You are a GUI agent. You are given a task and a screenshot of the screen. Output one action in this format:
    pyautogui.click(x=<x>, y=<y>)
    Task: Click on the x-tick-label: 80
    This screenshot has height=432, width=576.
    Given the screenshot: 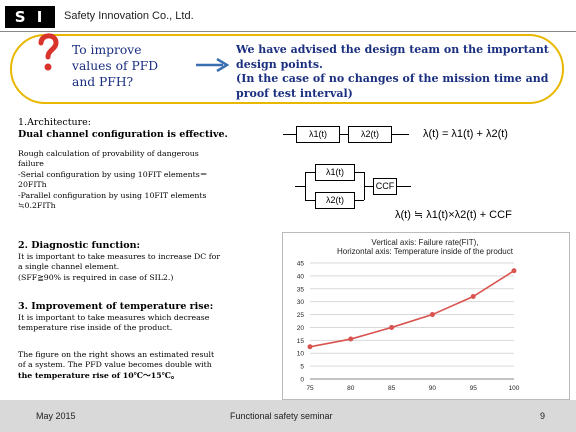 What is the action you would take?
    pyautogui.click(x=351, y=388)
    